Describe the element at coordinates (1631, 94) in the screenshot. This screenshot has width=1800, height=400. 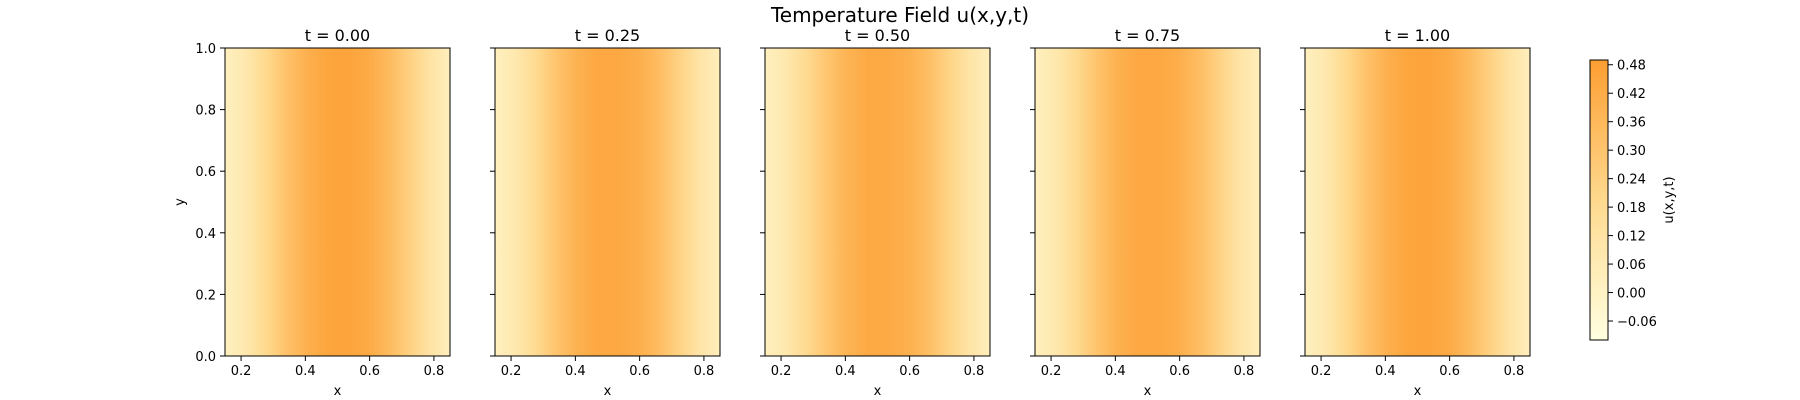
I see `colorbar-tick-label: 0.42` at that location.